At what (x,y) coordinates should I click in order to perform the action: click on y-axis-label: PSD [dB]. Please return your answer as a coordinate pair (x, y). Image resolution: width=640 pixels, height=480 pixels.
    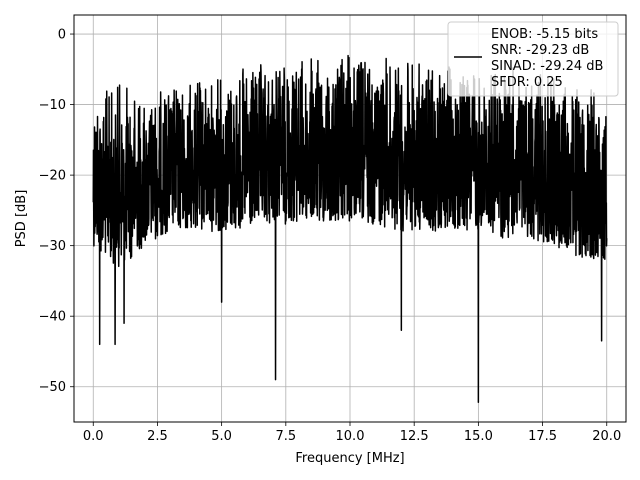
    Looking at the image, I should click on (21, 219).